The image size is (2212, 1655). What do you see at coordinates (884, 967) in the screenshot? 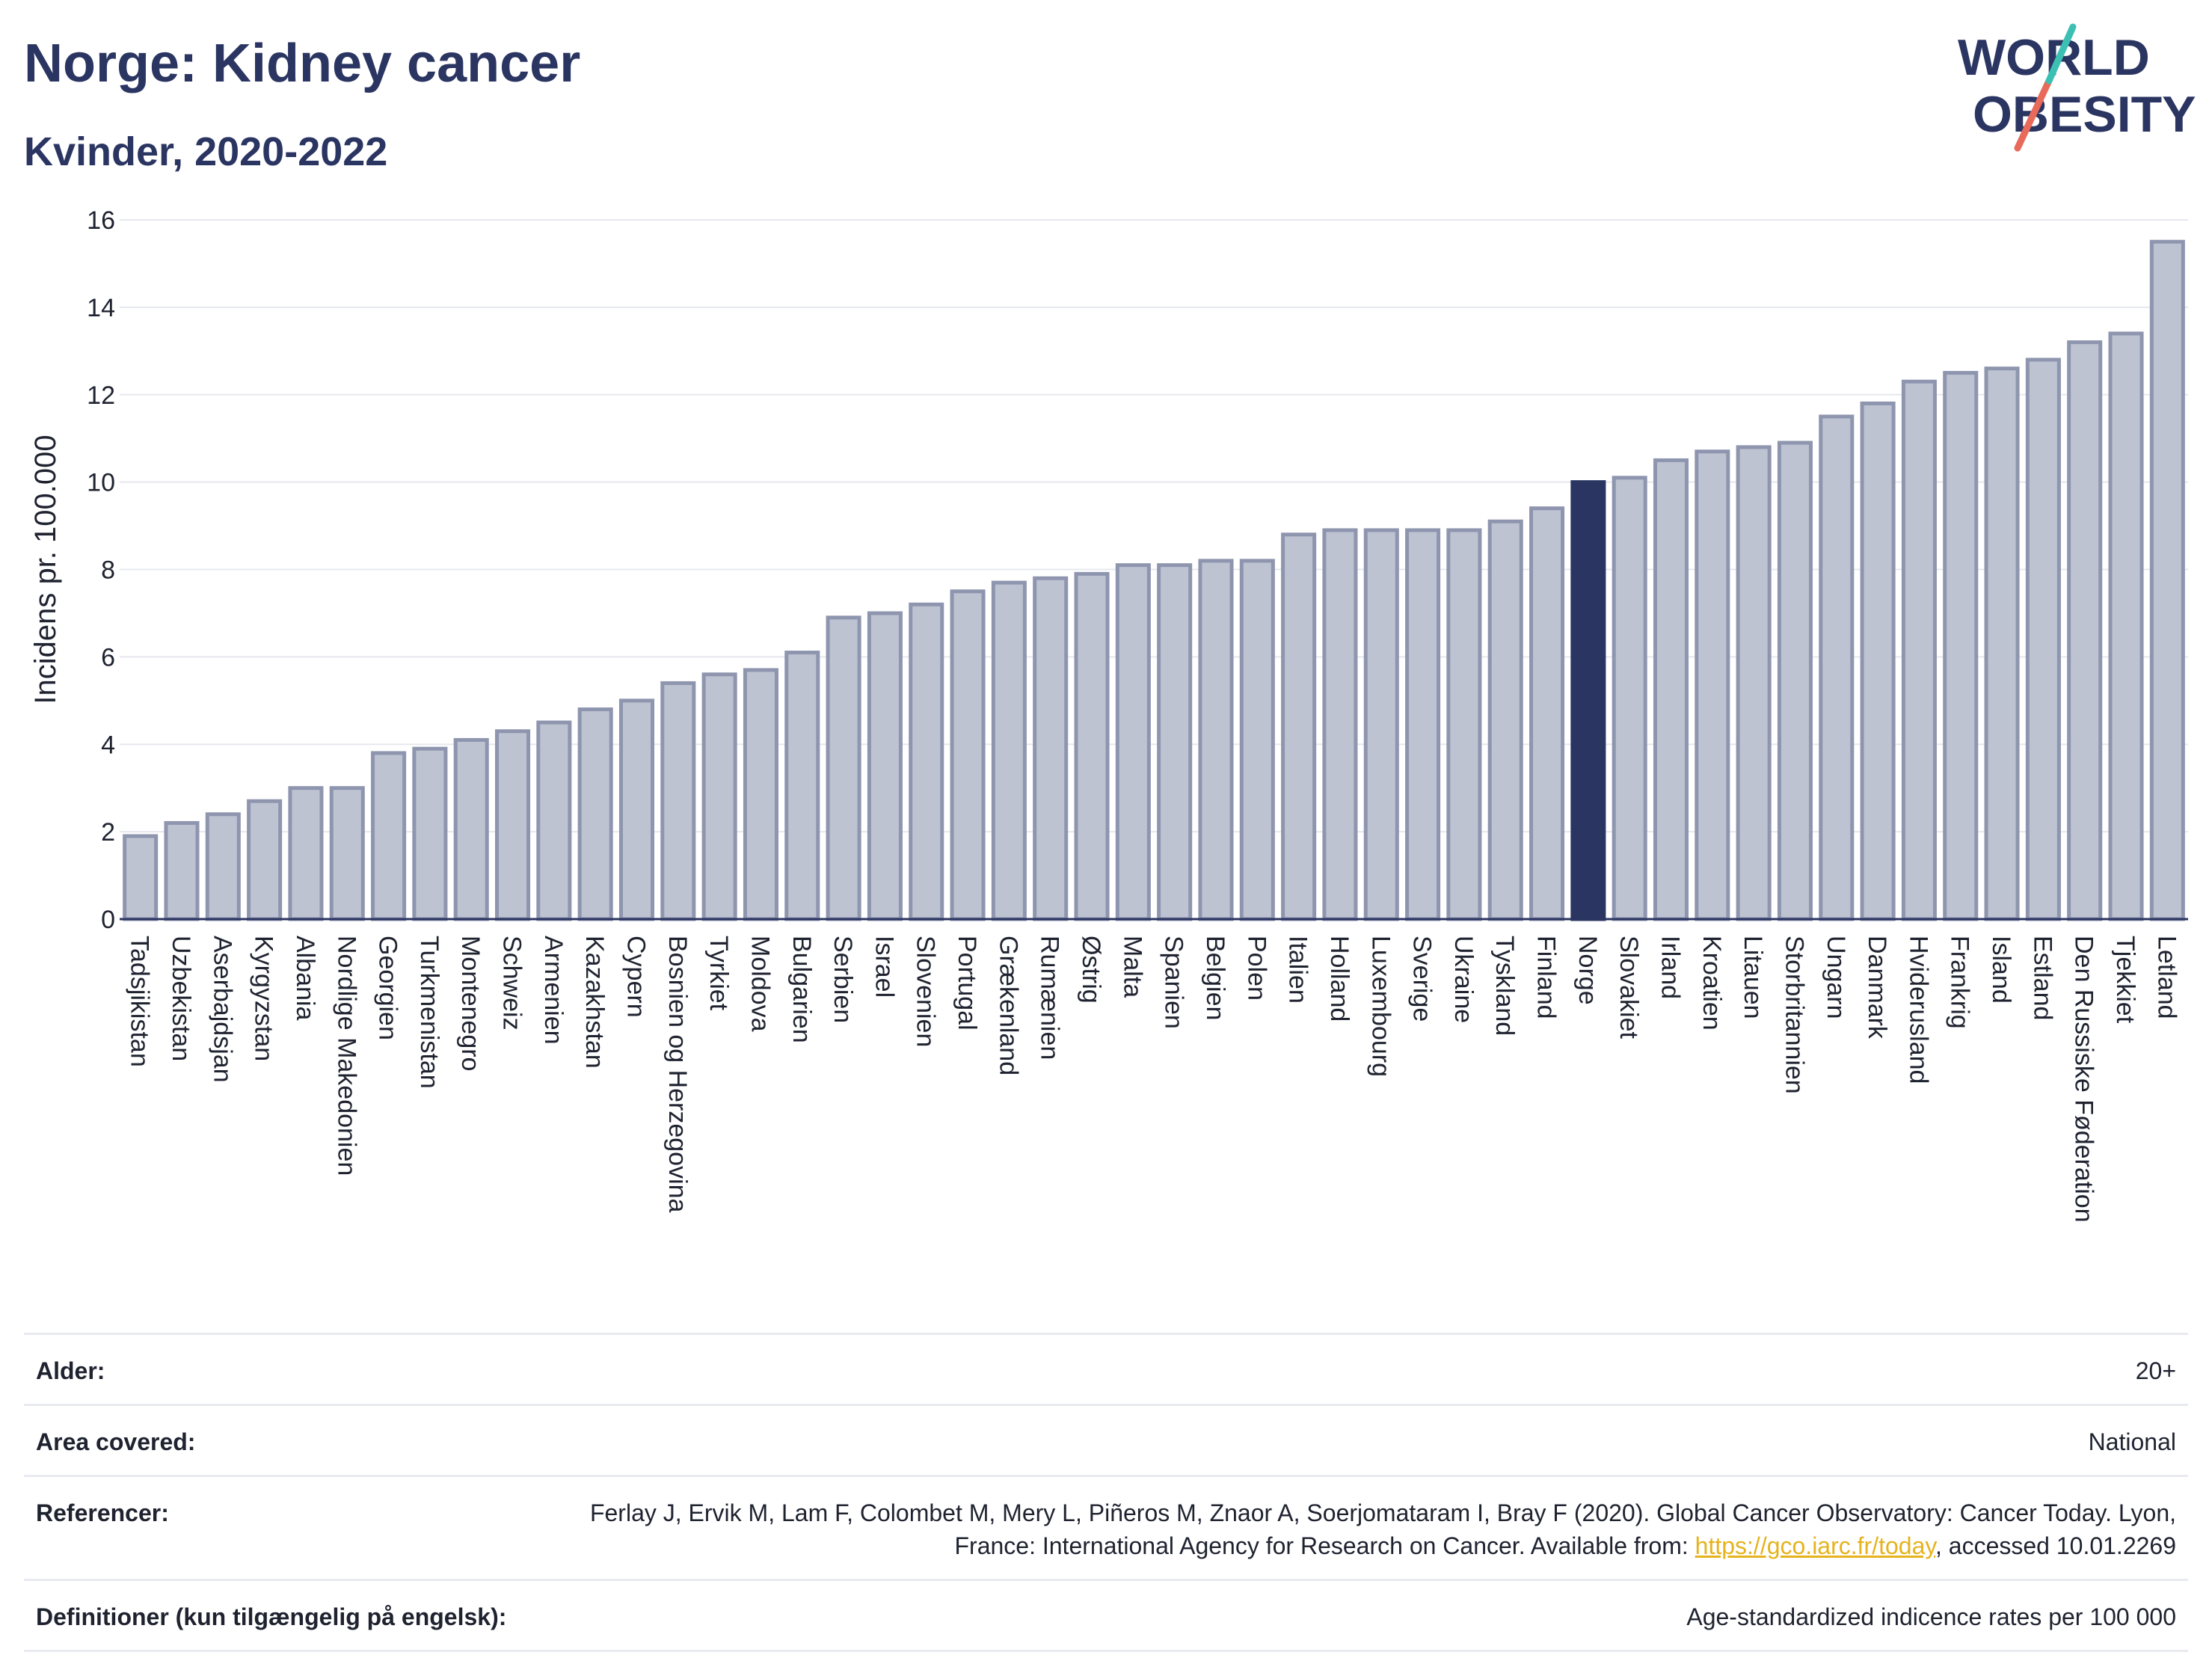
I see `x-tick-label: Israel` at bounding box center [884, 967].